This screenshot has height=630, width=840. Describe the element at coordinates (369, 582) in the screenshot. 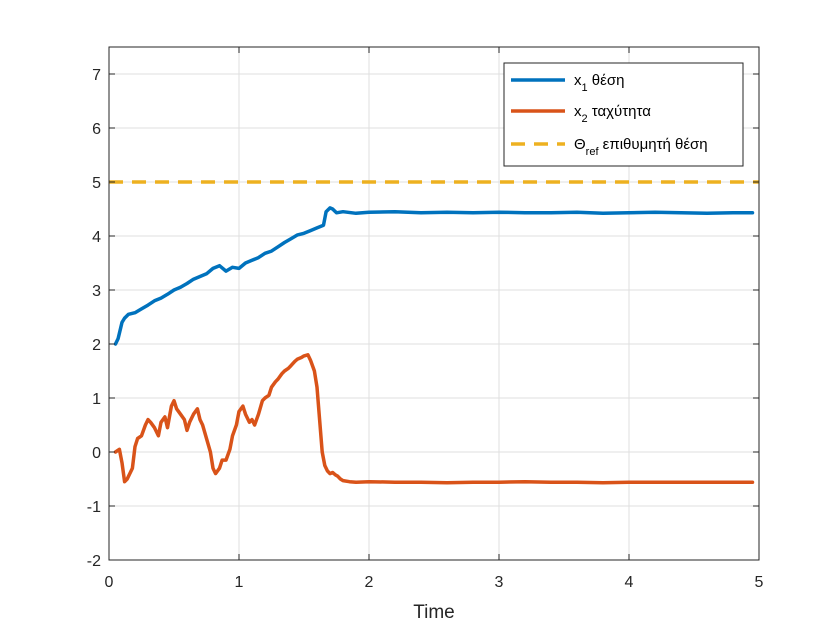

I see `x-tick-label: 2` at that location.